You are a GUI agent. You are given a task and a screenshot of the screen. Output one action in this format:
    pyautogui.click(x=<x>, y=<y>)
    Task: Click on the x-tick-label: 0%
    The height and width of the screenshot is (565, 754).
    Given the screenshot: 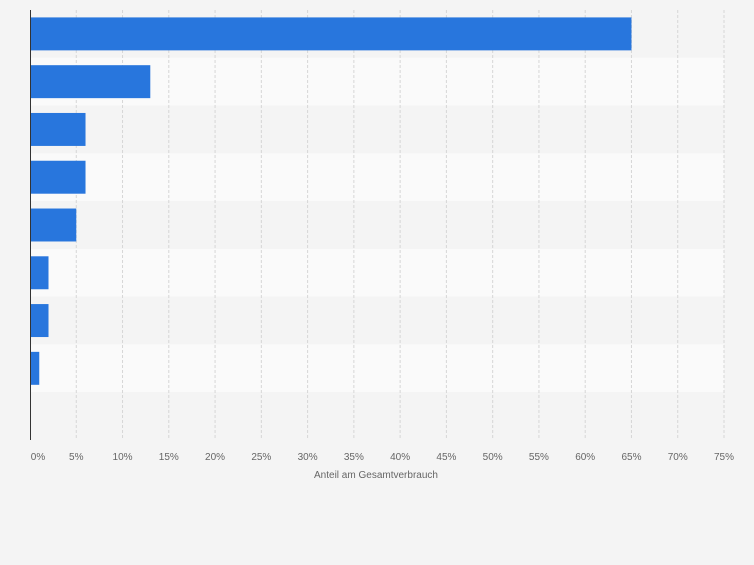 What is the action you would take?
    pyautogui.click(x=38, y=457)
    